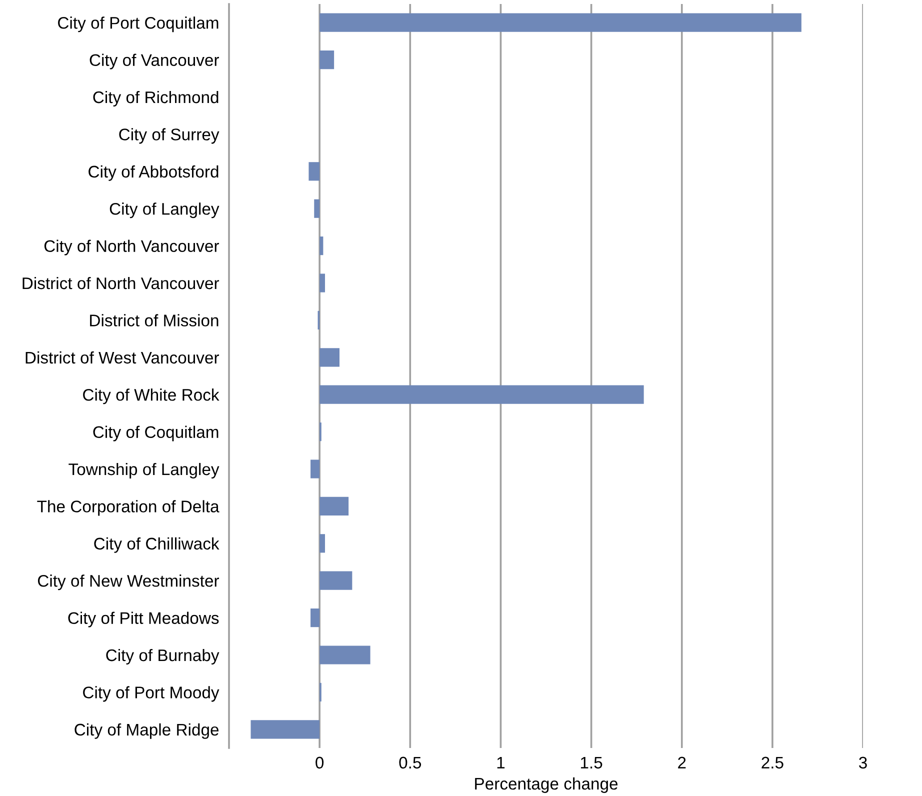 Image resolution: width=922 pixels, height=796 pixels. What do you see at coordinates (546, 785) in the screenshot?
I see `x-axis-title: Percentage change` at bounding box center [546, 785].